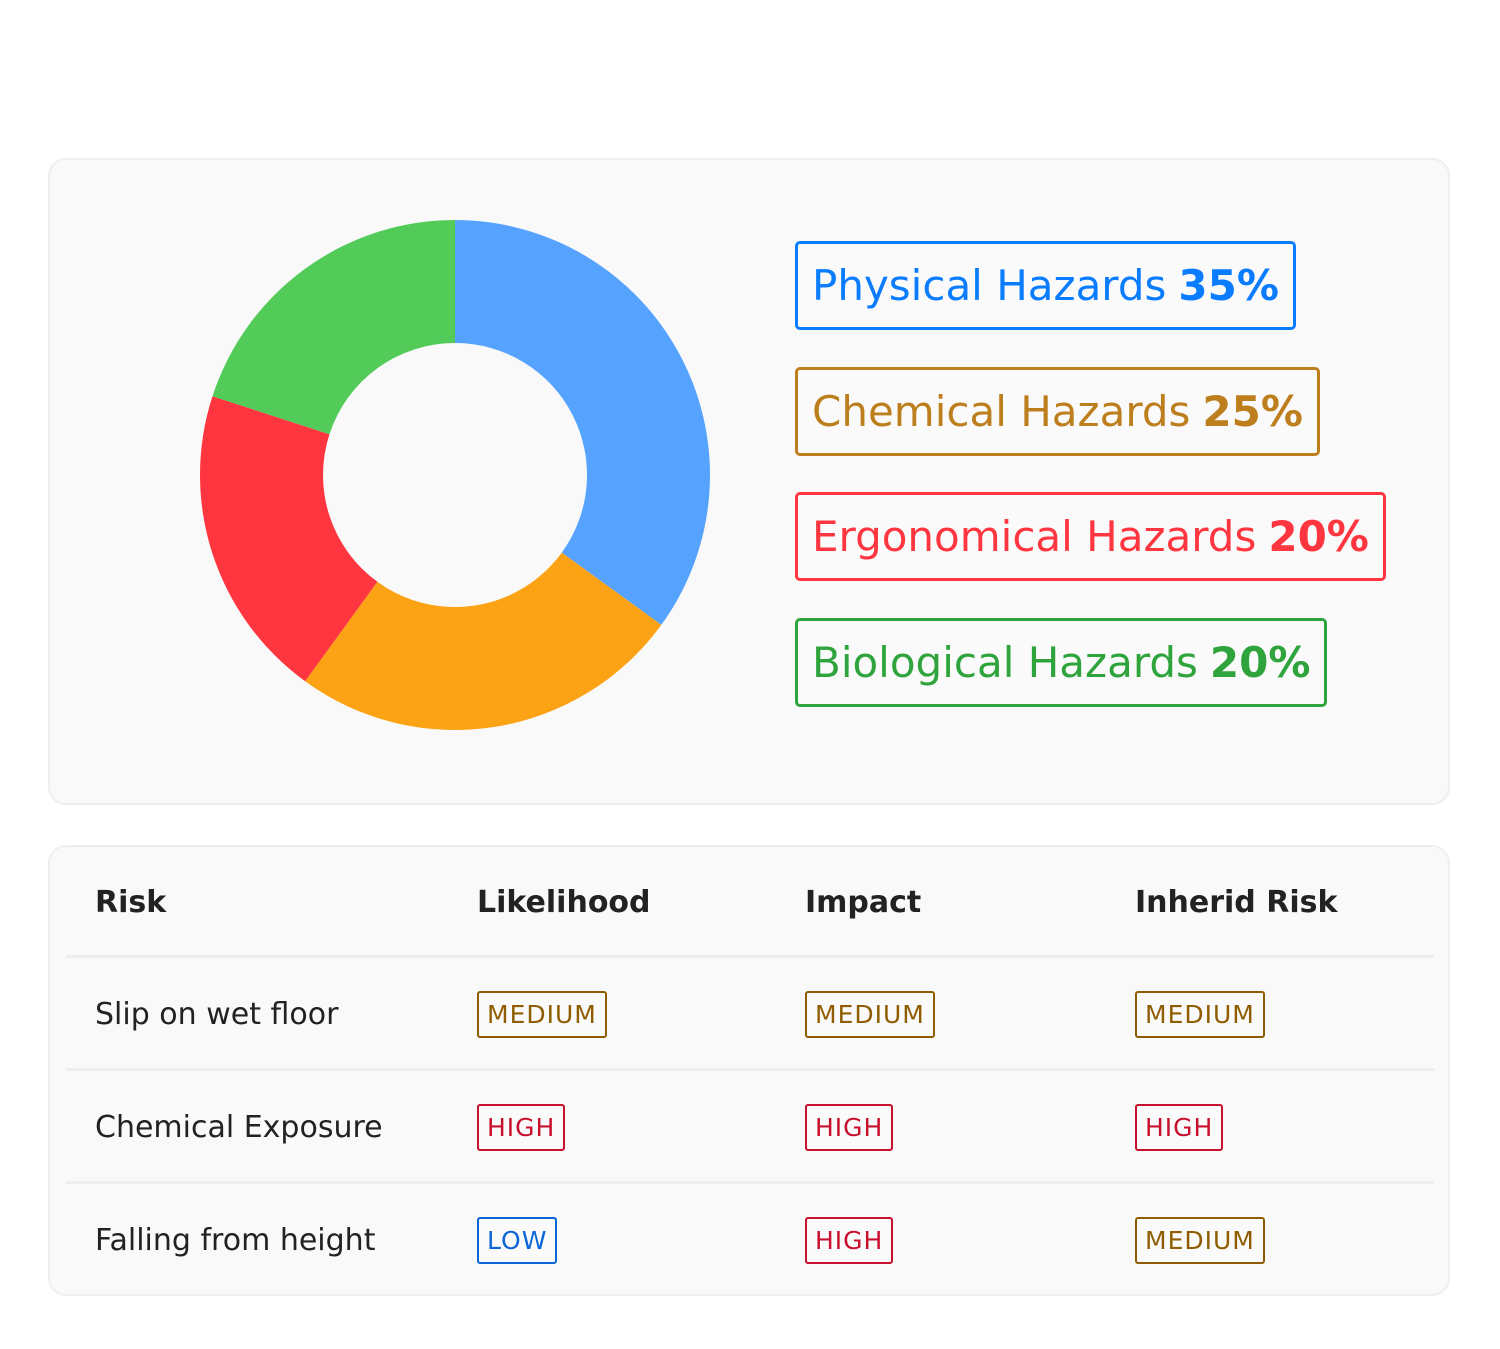  I want to click on slice-biological-hazards, so click(333, 327).